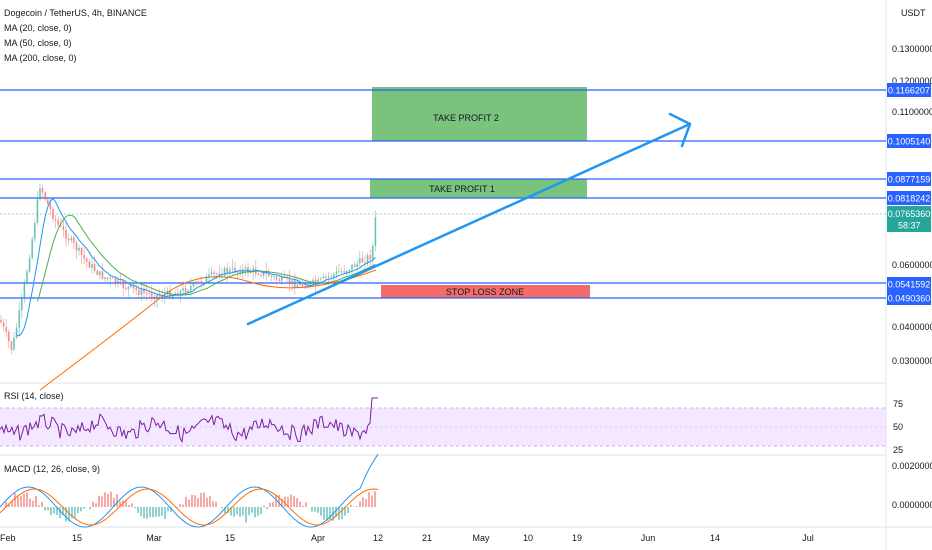 The height and width of the screenshot is (550, 932). Describe the element at coordinates (206, 258) in the screenshot. I see `ma50-line` at that location.